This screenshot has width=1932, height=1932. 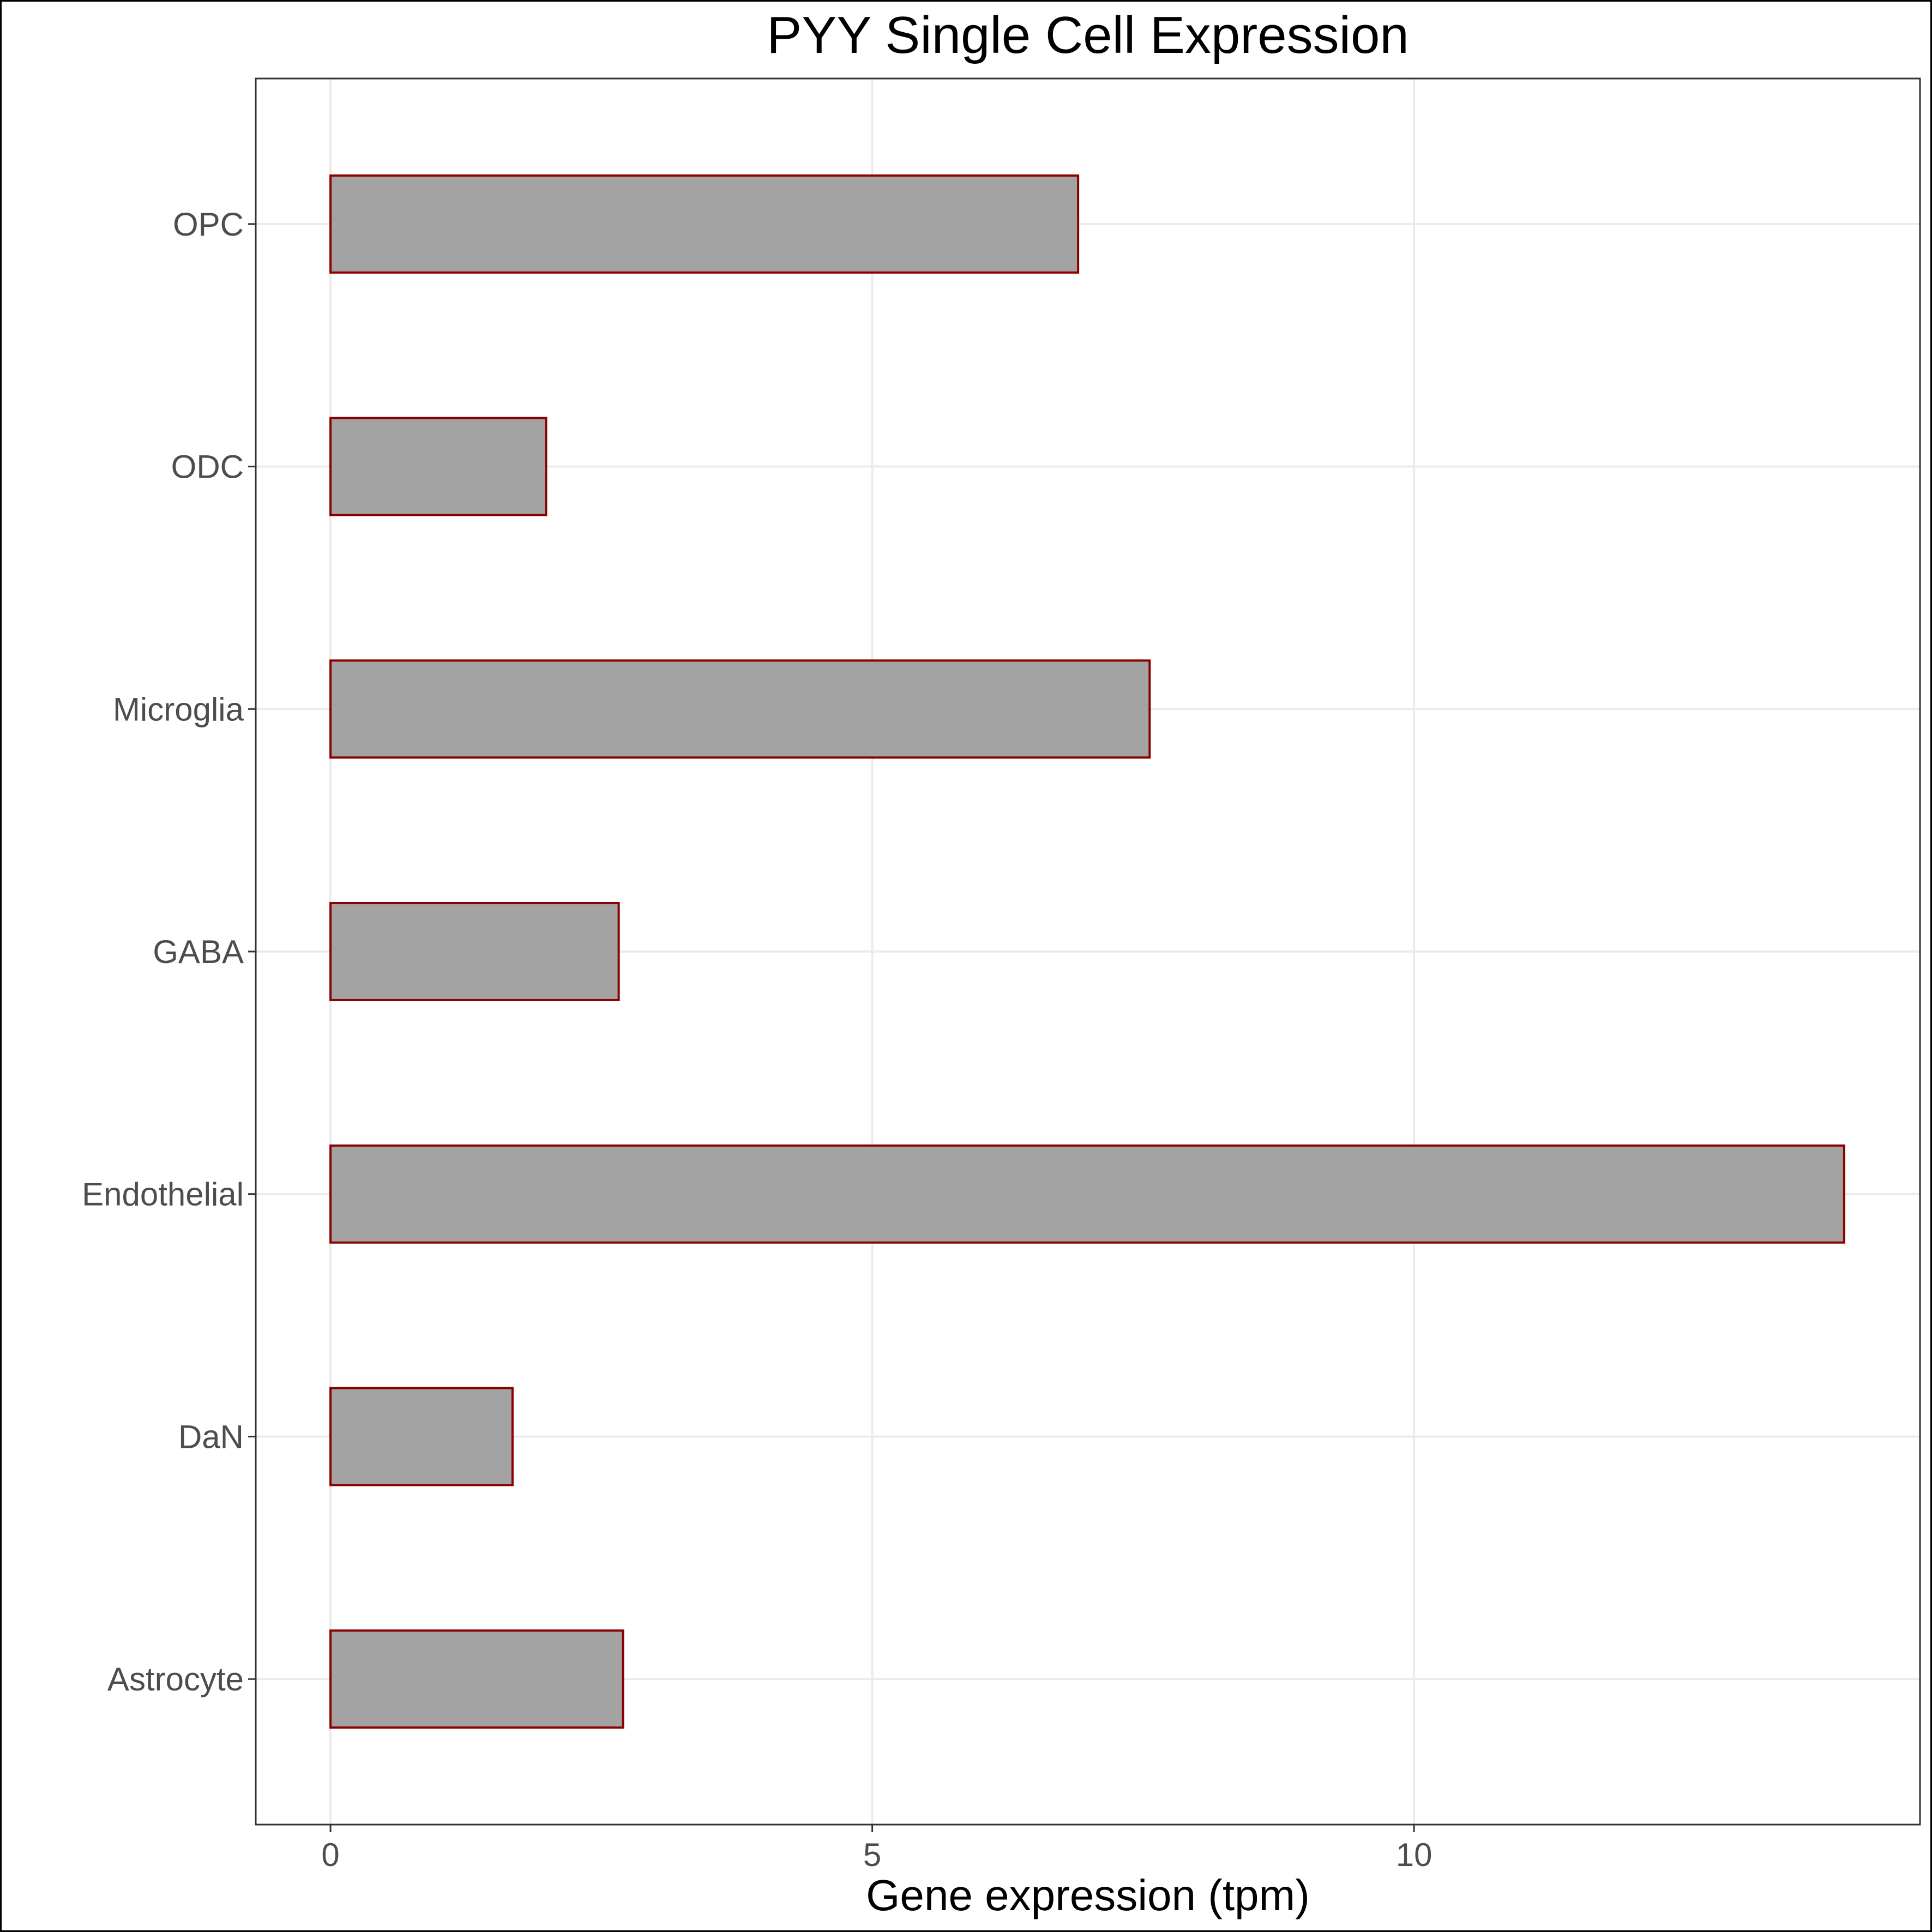 What do you see at coordinates (1087, 1194) in the screenshot?
I see `bar-endothelial` at bounding box center [1087, 1194].